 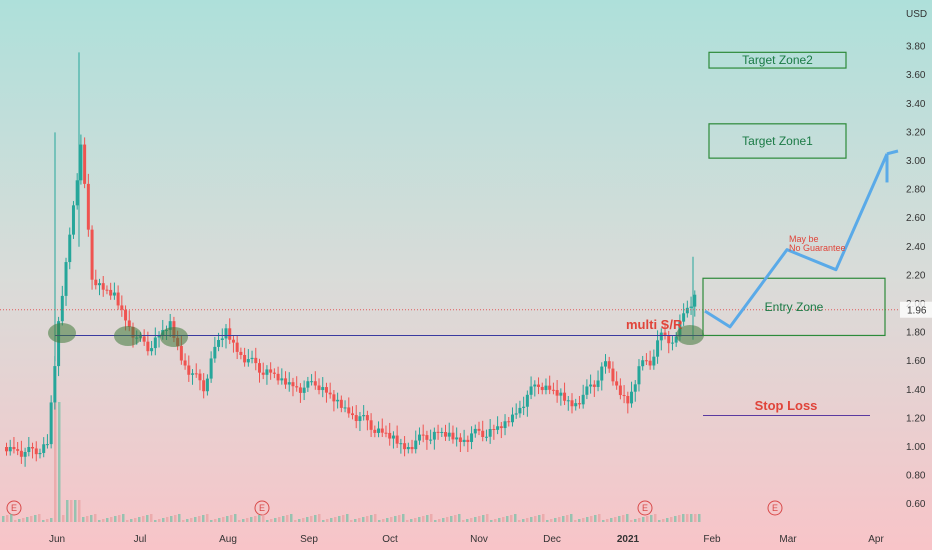 I want to click on zone-label: Entry Zone, so click(x=794, y=307).